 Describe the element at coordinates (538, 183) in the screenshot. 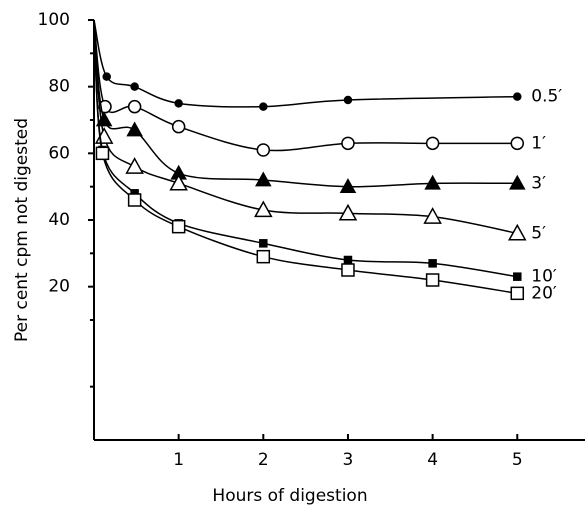

I see `series-label: 3′` at that location.